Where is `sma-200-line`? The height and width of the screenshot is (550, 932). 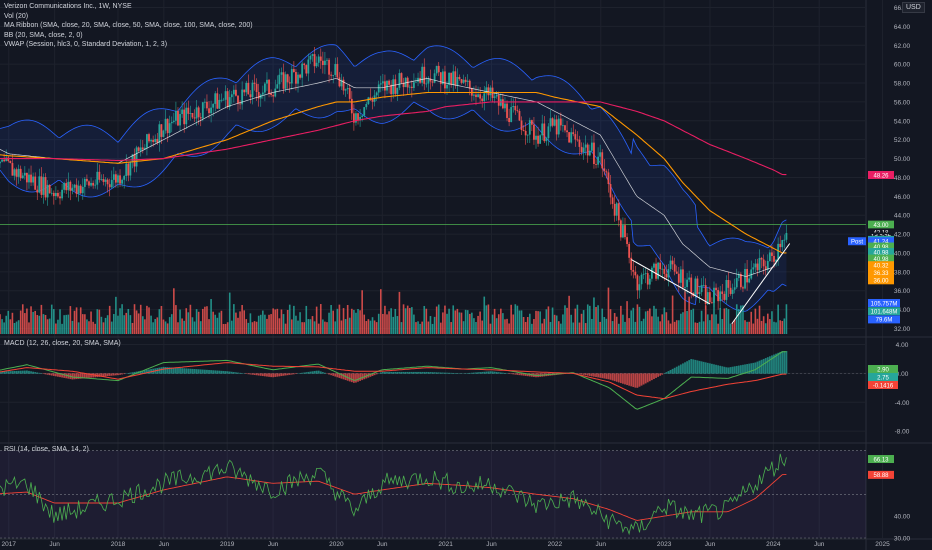 sma-200-line is located at coordinates (393, 138).